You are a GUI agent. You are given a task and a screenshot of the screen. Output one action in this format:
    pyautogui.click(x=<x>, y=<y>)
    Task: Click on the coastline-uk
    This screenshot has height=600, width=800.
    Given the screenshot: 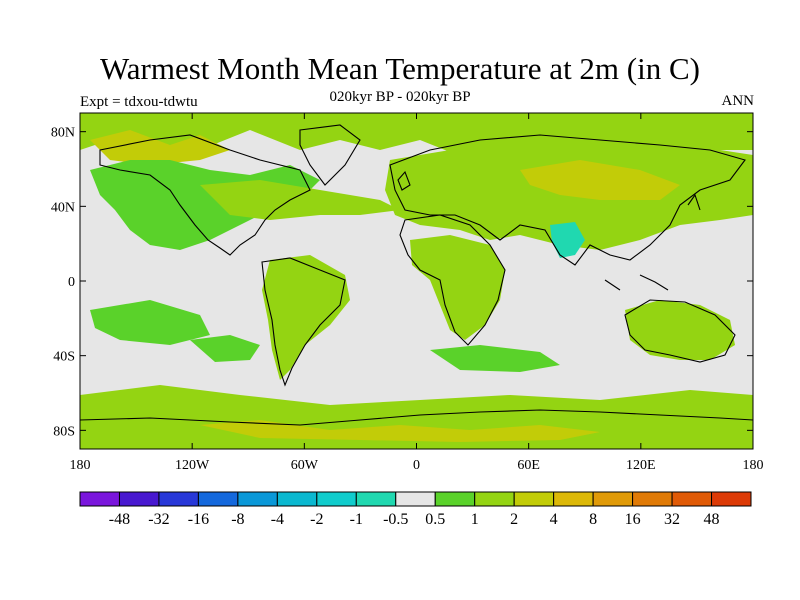 What is the action you would take?
    pyautogui.click(x=404, y=180)
    